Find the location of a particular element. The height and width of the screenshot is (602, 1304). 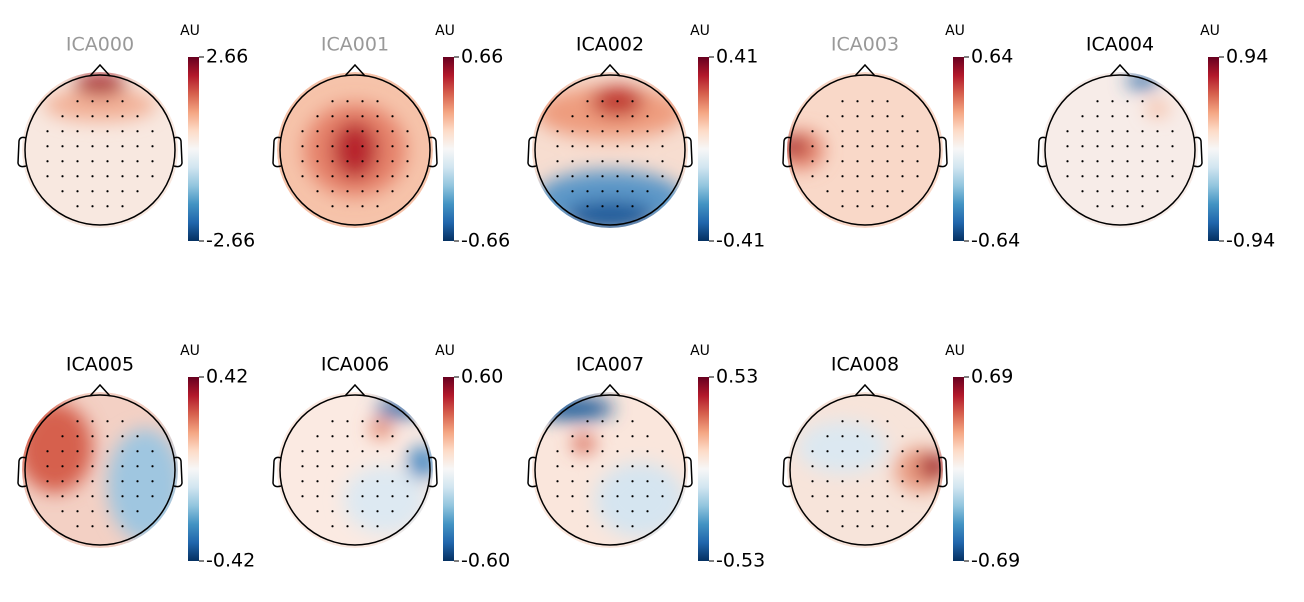

colorbar-tick-label: -0.66 is located at coordinates (485, 241).